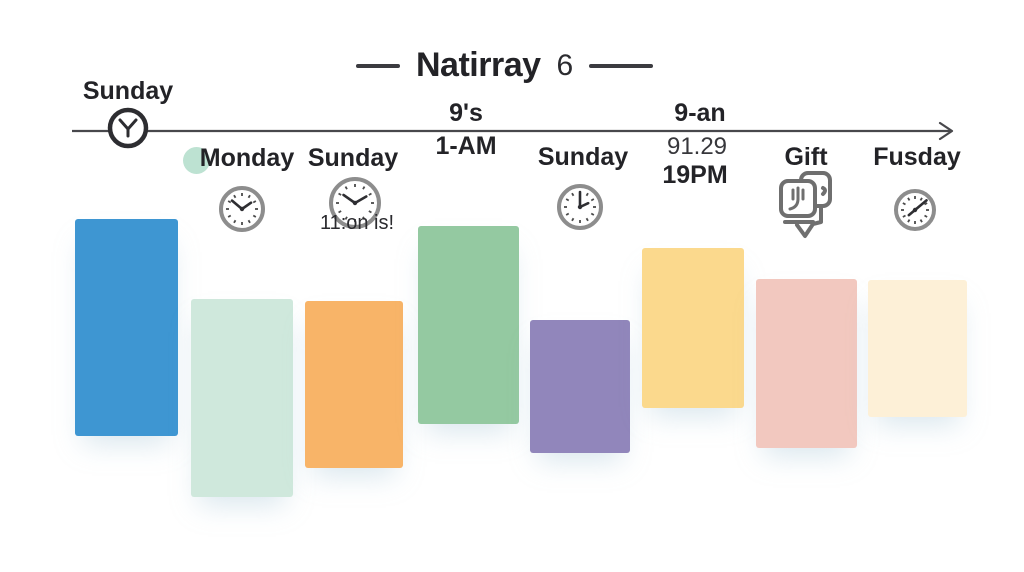  Describe the element at coordinates (242, 398) in the screenshot. I see `bar-2-monday` at that location.